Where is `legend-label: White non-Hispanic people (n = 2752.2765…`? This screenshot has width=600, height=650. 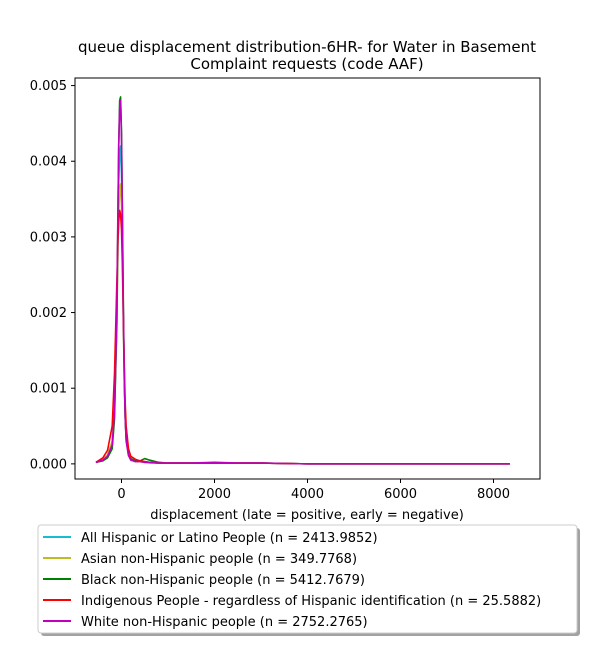 legend-label: White non-Hispanic people (n = 2752.2765… is located at coordinates (224, 622).